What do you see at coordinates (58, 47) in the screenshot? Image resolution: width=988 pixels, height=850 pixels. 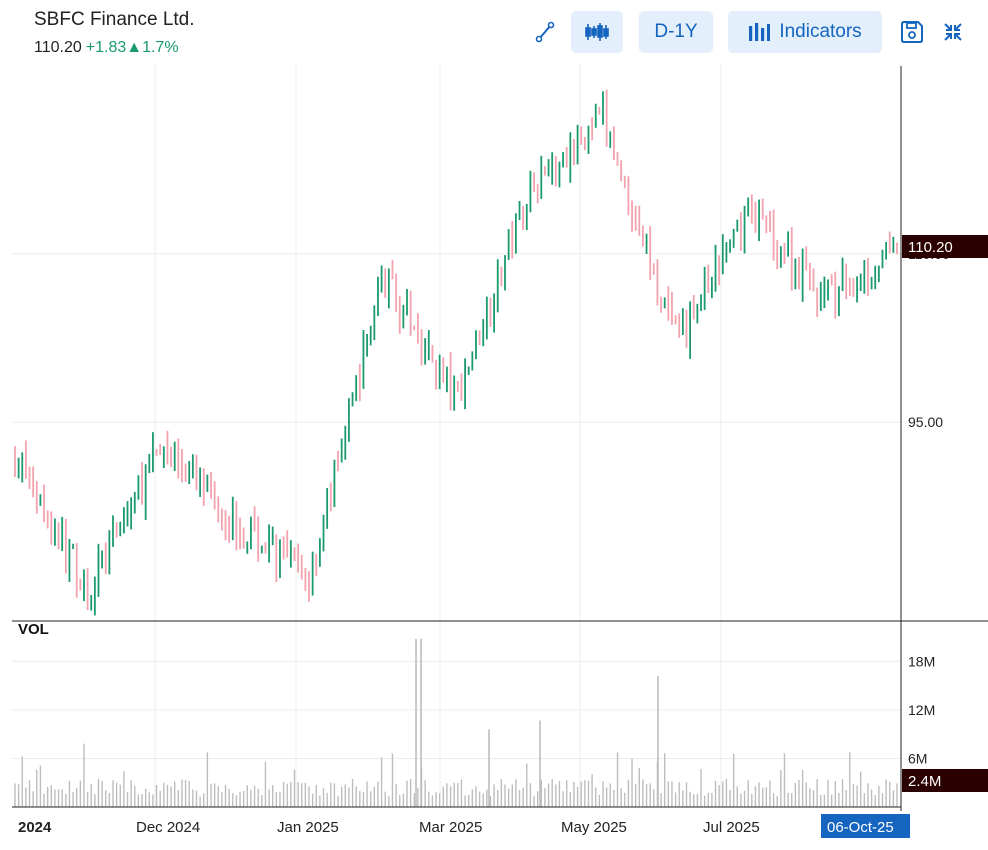 I see `last-price: 110.20` at bounding box center [58, 47].